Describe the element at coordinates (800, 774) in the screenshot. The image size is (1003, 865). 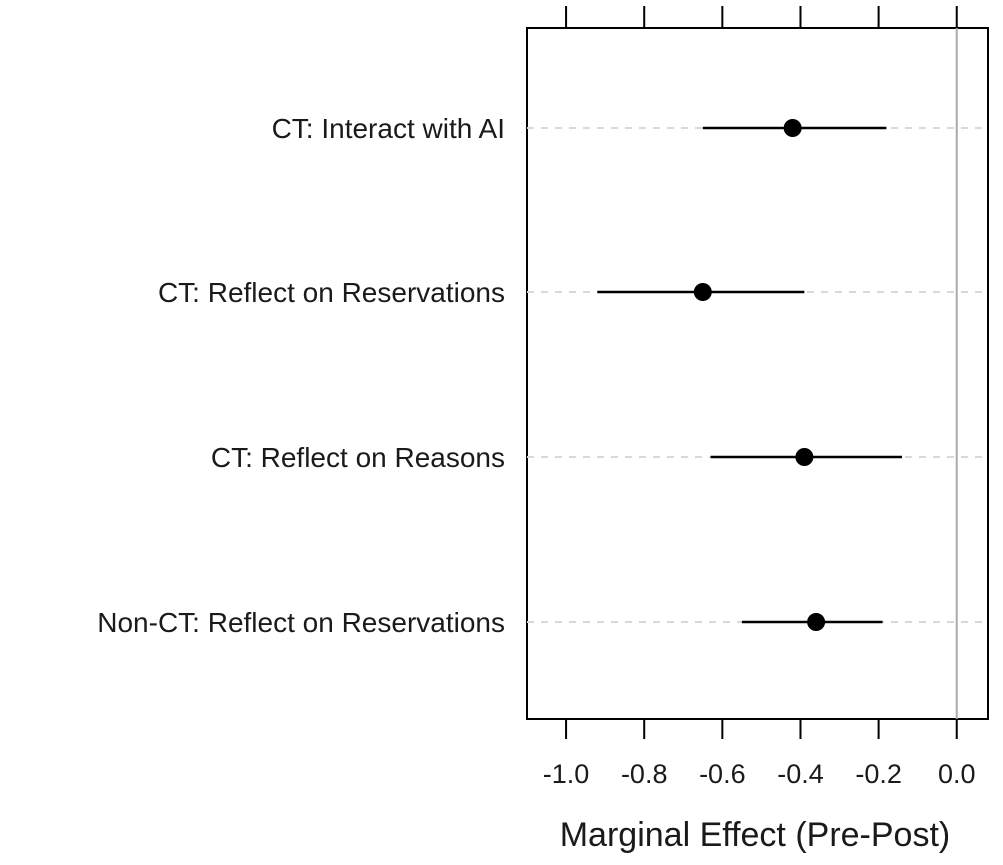
I see `x-tick-label: -0.4` at that location.